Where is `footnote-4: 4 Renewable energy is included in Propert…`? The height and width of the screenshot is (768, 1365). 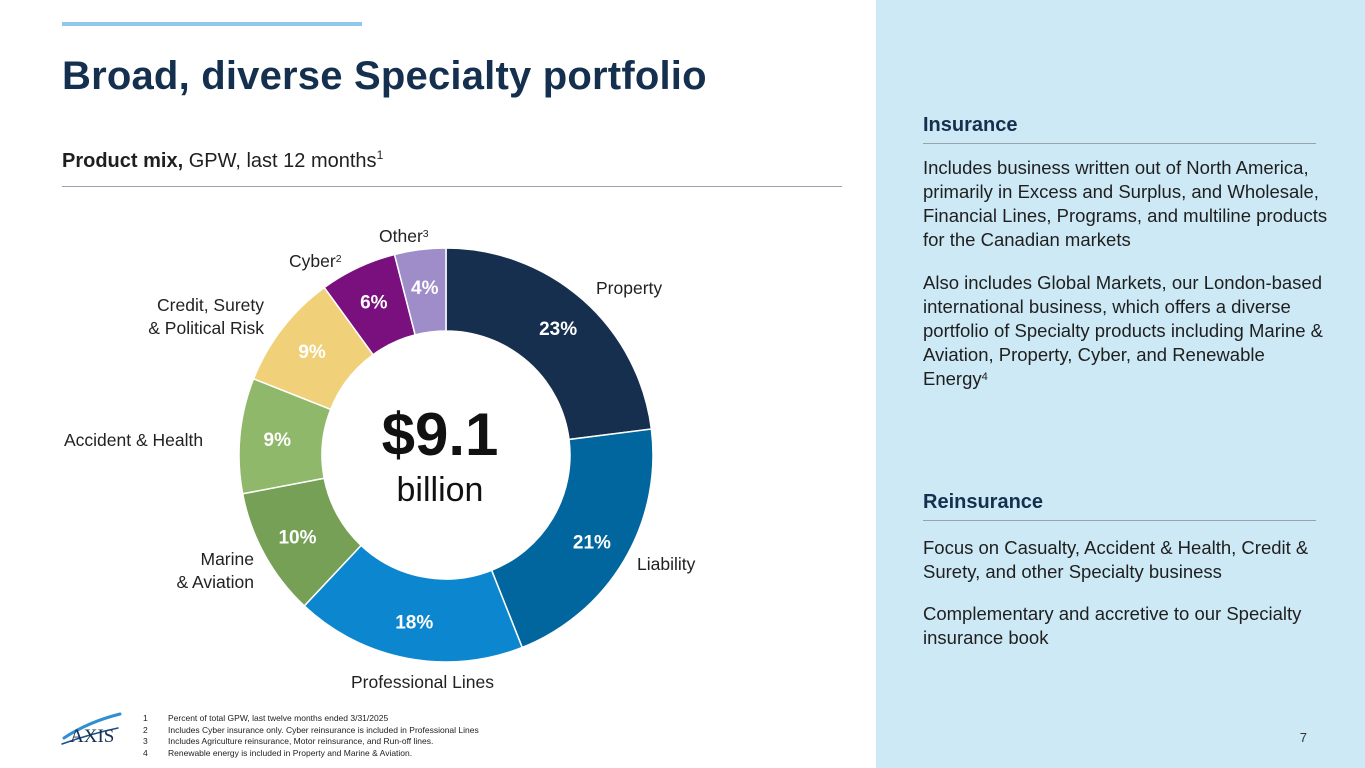 footnote-4: 4 Renewable energy is included in Propert… is located at coordinates (311, 754).